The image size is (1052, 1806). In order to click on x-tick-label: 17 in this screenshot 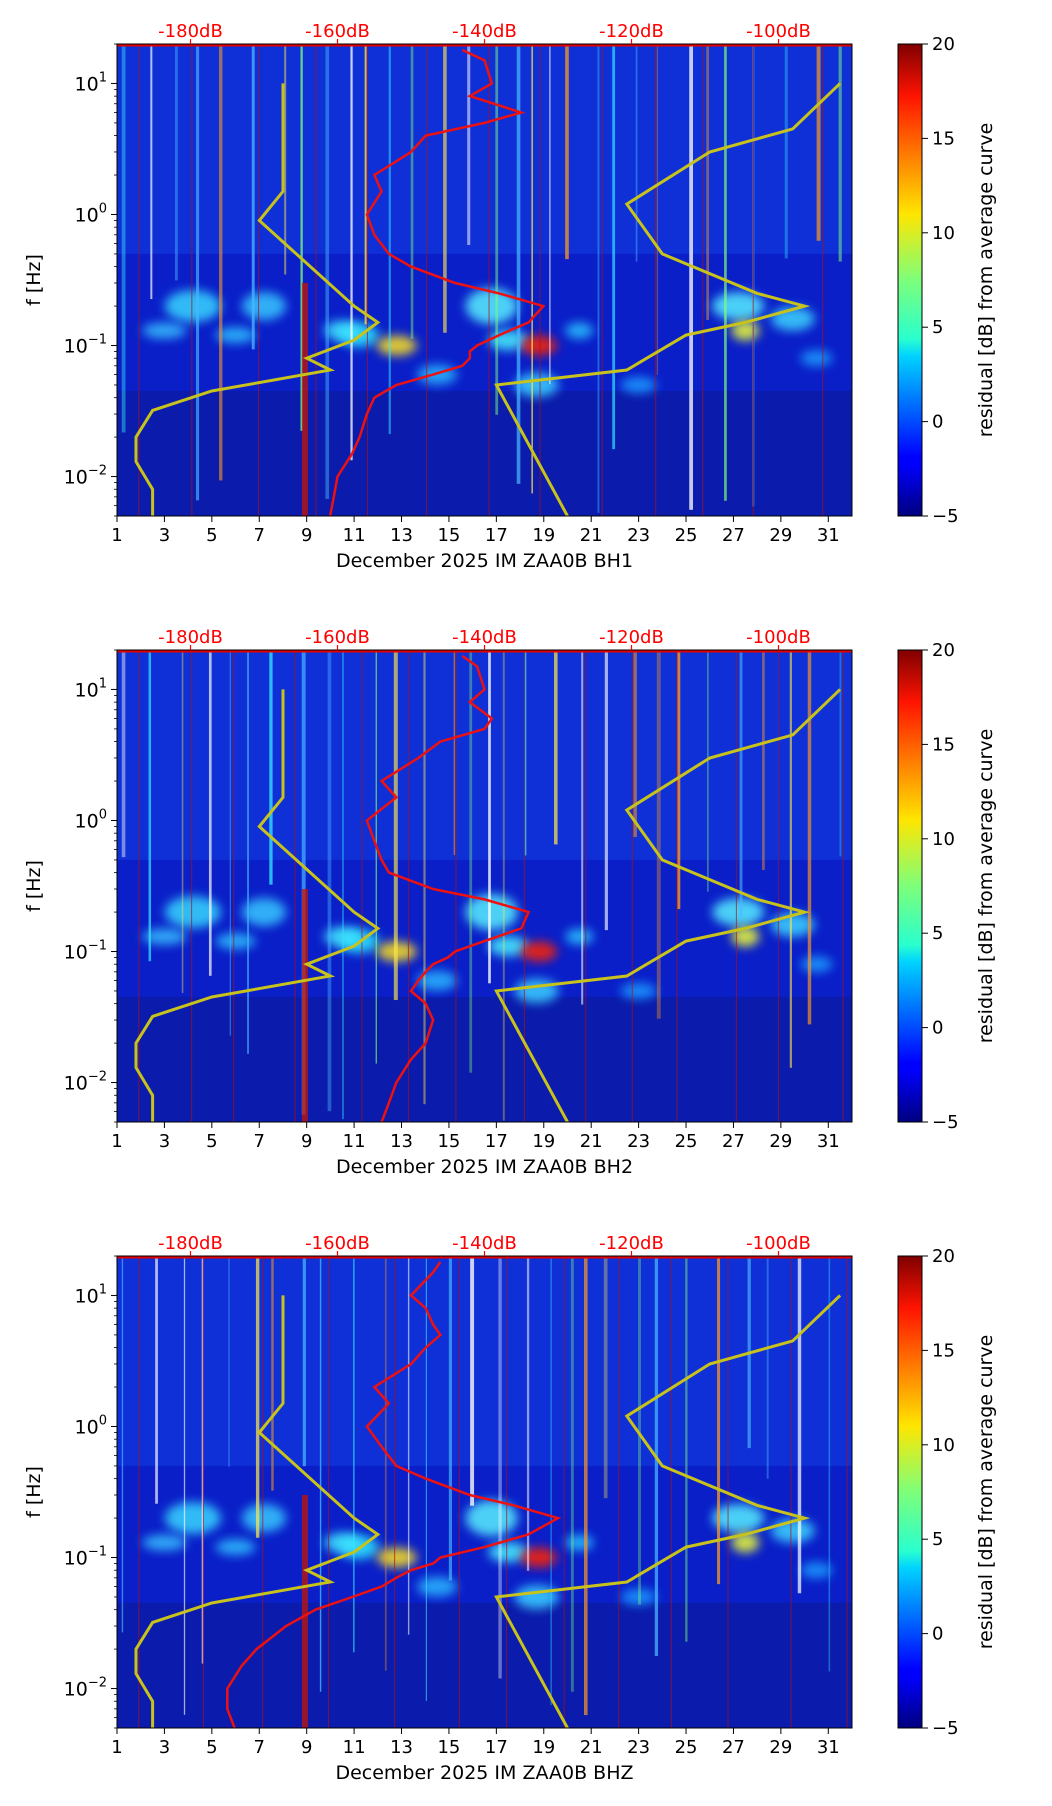, I will do `click(496, 1747)`.